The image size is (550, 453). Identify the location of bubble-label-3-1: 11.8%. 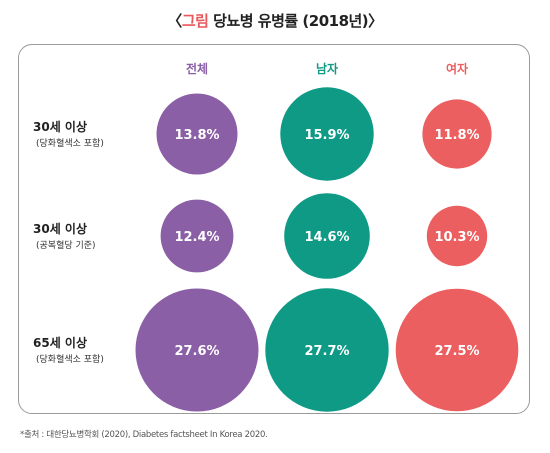
(456, 135).